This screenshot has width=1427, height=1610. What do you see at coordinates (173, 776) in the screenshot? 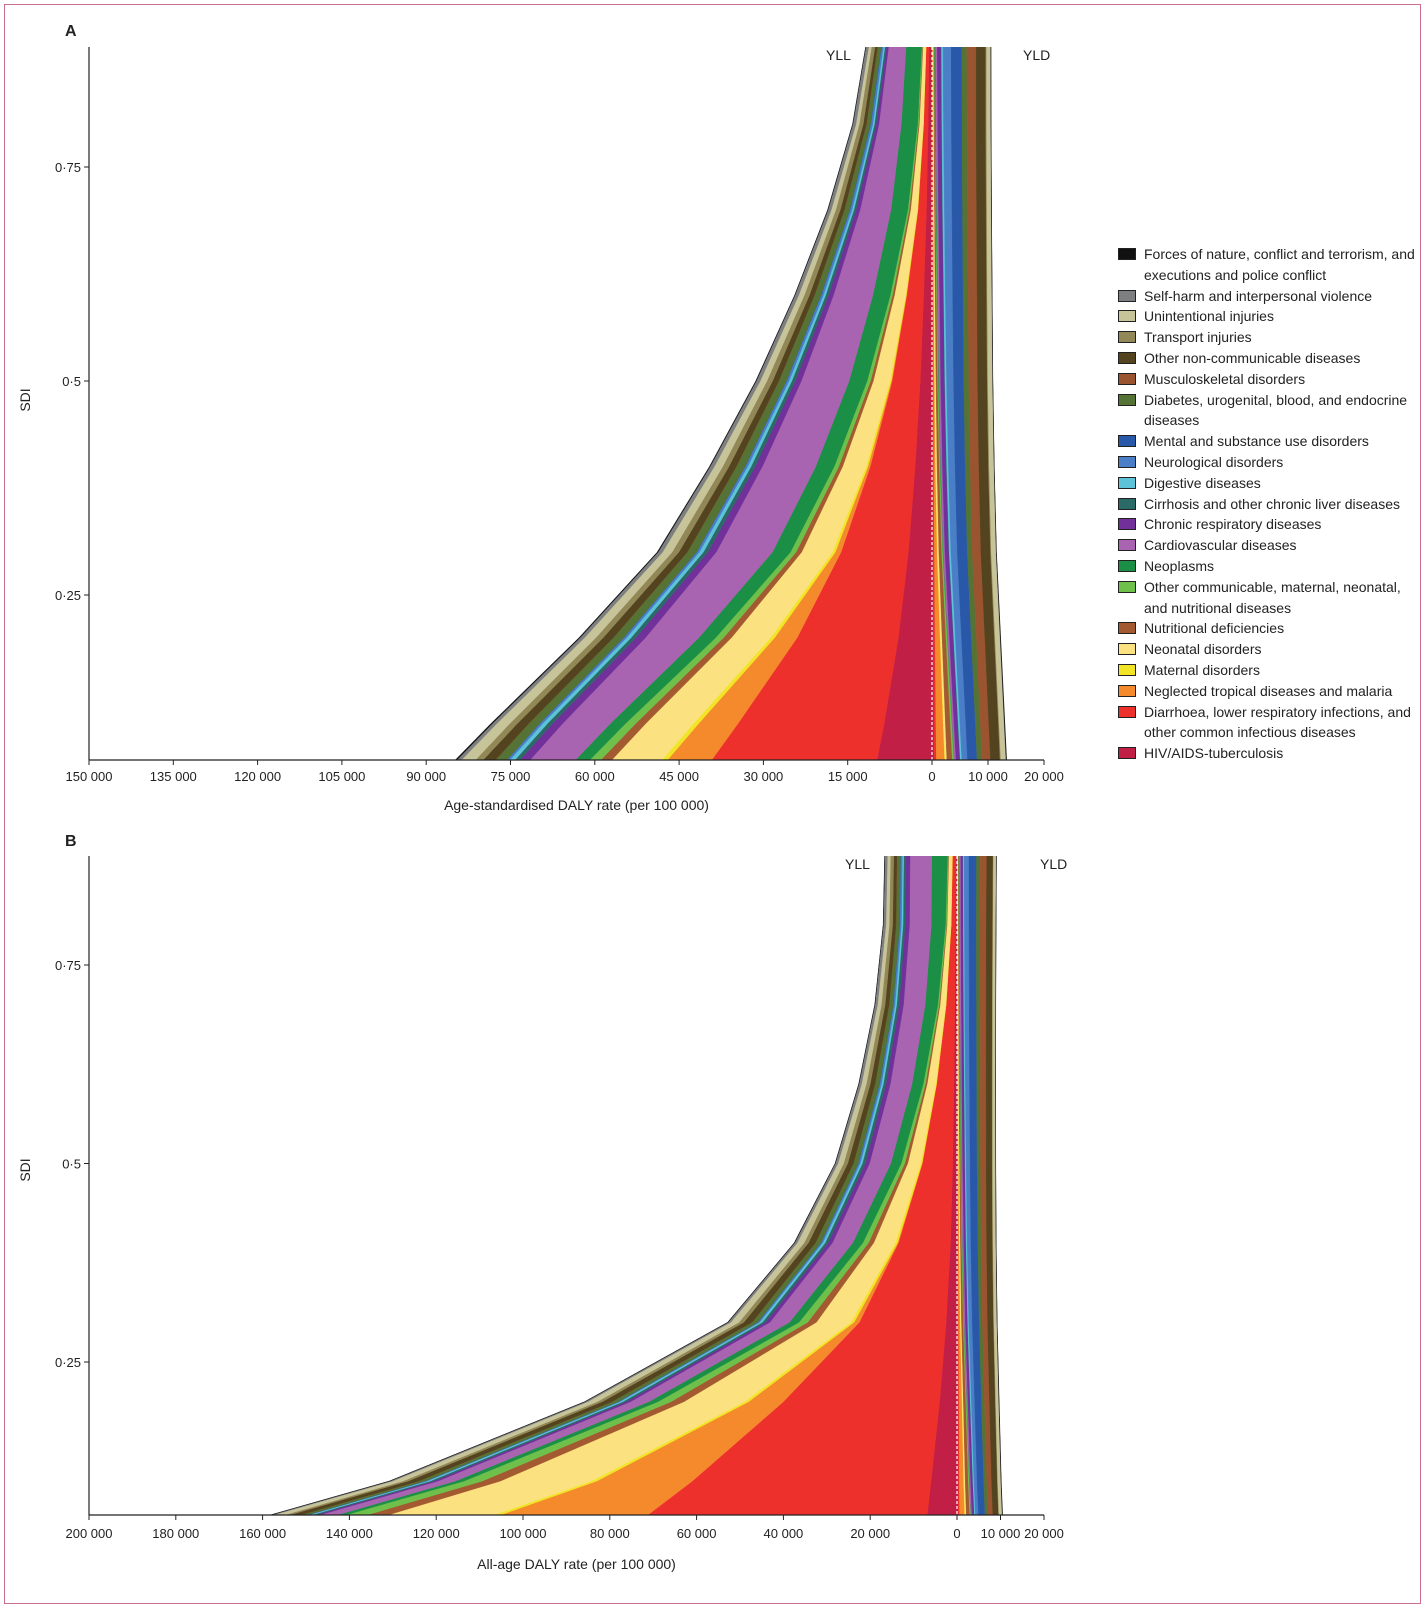
I see `x-tick-label: 135 000` at bounding box center [173, 776].